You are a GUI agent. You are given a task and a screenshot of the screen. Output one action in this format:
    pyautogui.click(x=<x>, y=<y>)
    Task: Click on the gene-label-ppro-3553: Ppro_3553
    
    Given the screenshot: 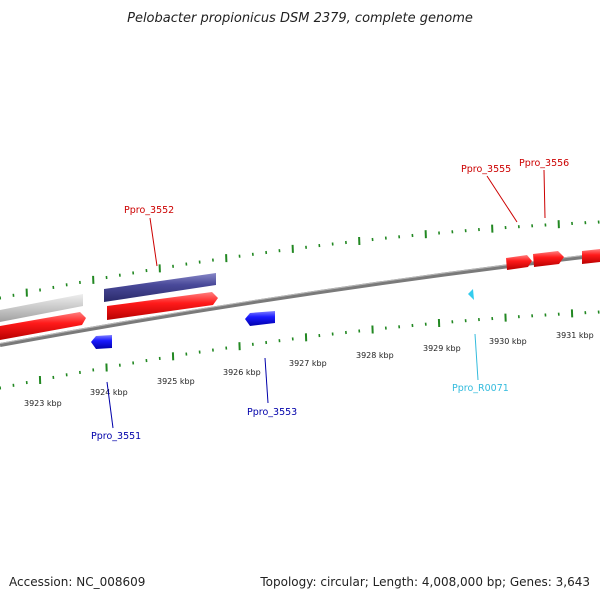 What is the action you would take?
    pyautogui.click(x=272, y=412)
    